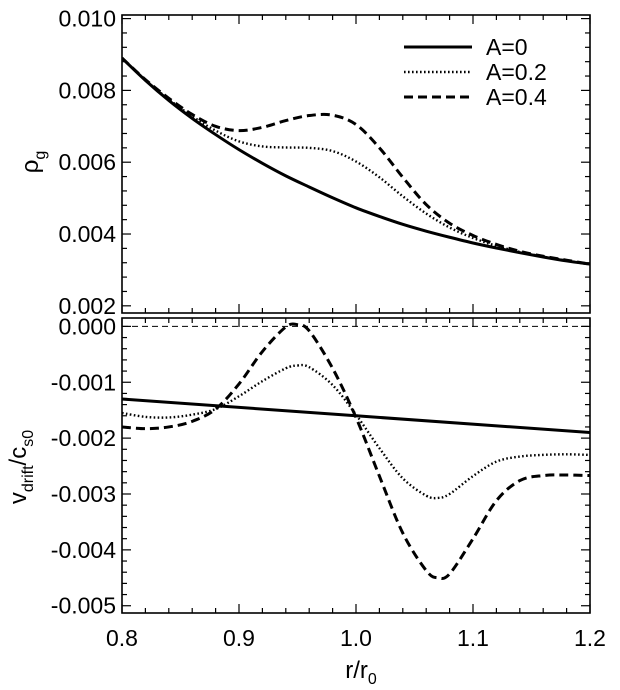 This screenshot has height=690, width=620. Describe the element at coordinates (87, 306) in the screenshot. I see `top-y-tick-label: 0.002` at that location.